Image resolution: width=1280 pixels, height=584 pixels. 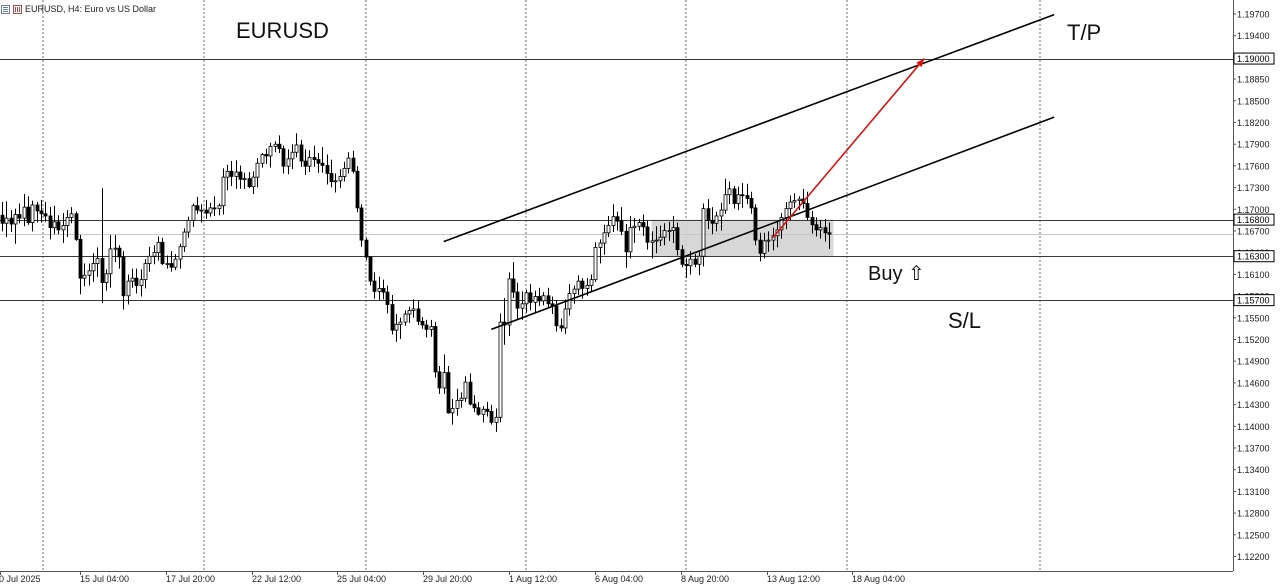 I want to click on price-tick-label: 1.17000, so click(x=1253, y=210).